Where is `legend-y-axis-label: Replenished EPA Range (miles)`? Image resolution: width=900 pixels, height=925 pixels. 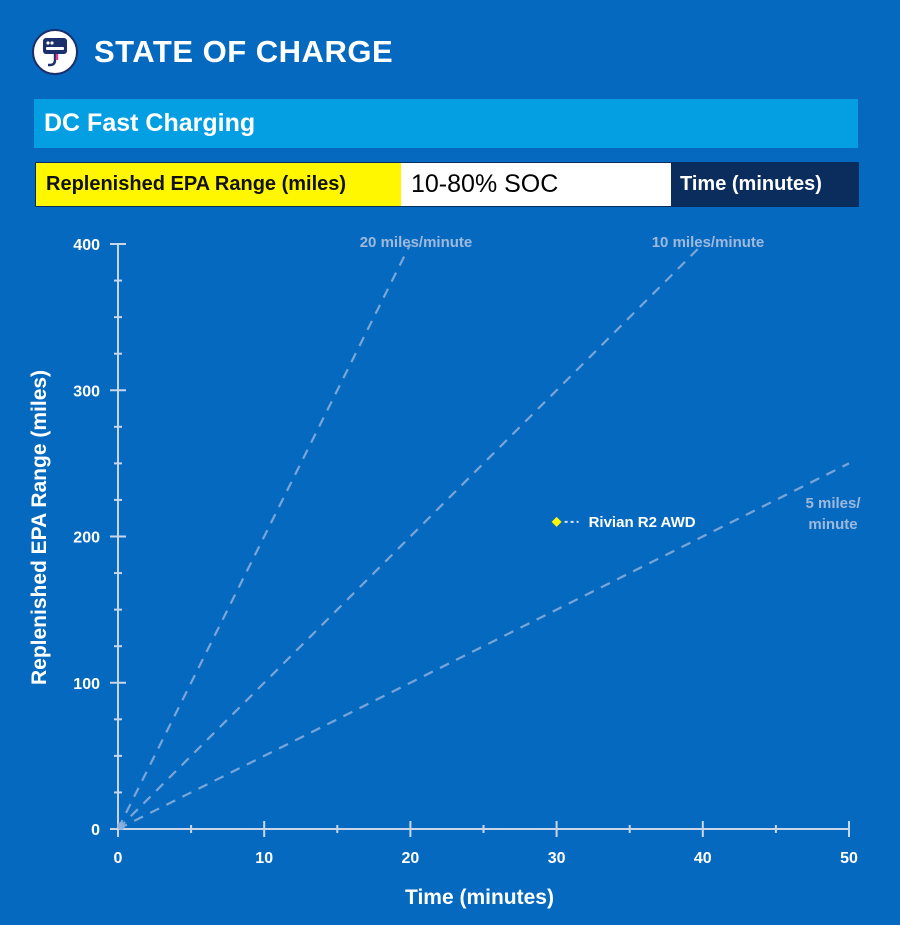 legend-y-axis-label: Replenished EPA Range (miles) is located at coordinates (218, 184).